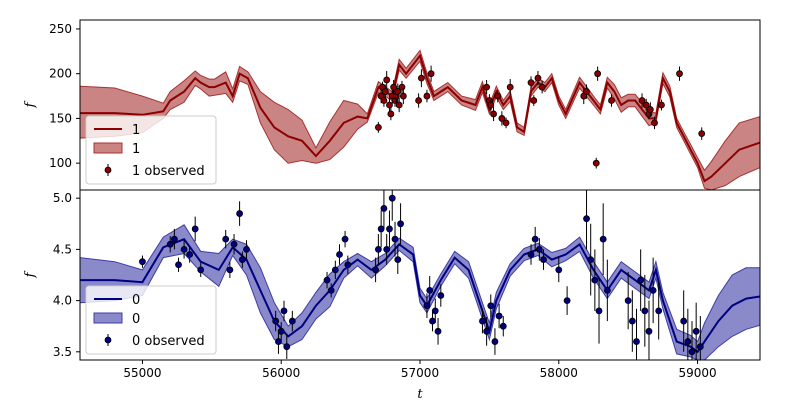 The height and width of the screenshot is (400, 800). I want to click on legend-label: 0, so click(136, 319).